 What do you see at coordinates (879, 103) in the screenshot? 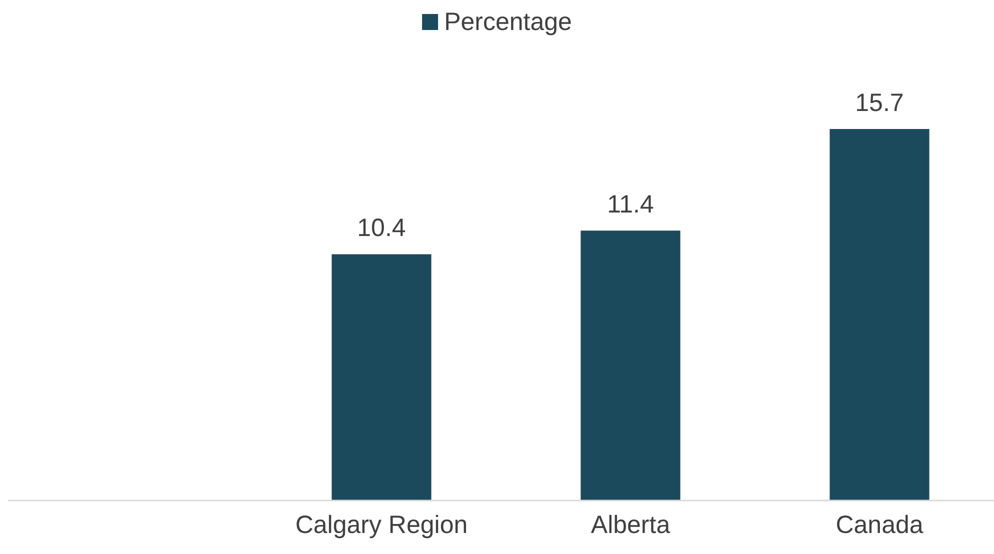
I see `data-label: 15.7` at bounding box center [879, 103].